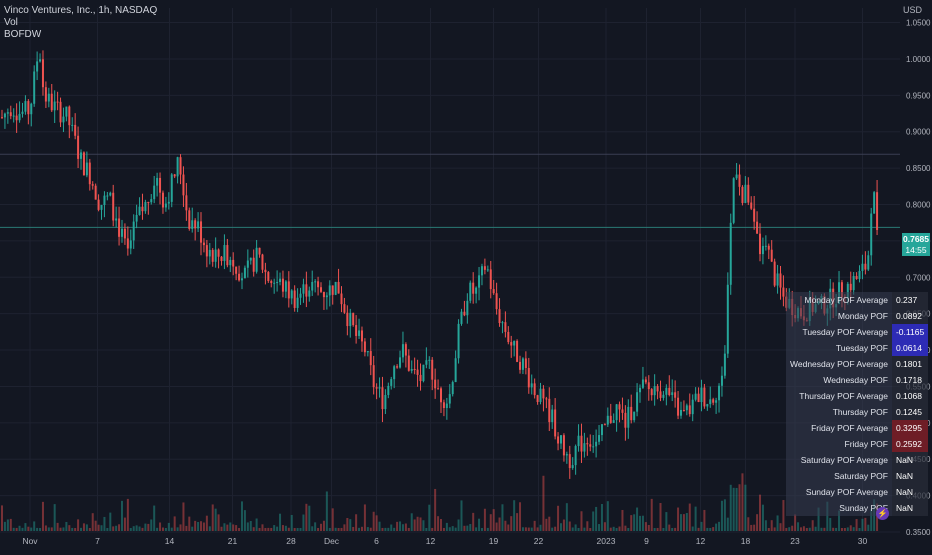 Image resolution: width=932 pixels, height=555 pixels. What do you see at coordinates (97, 541) in the screenshot?
I see `x-tick-label: 7` at bounding box center [97, 541].